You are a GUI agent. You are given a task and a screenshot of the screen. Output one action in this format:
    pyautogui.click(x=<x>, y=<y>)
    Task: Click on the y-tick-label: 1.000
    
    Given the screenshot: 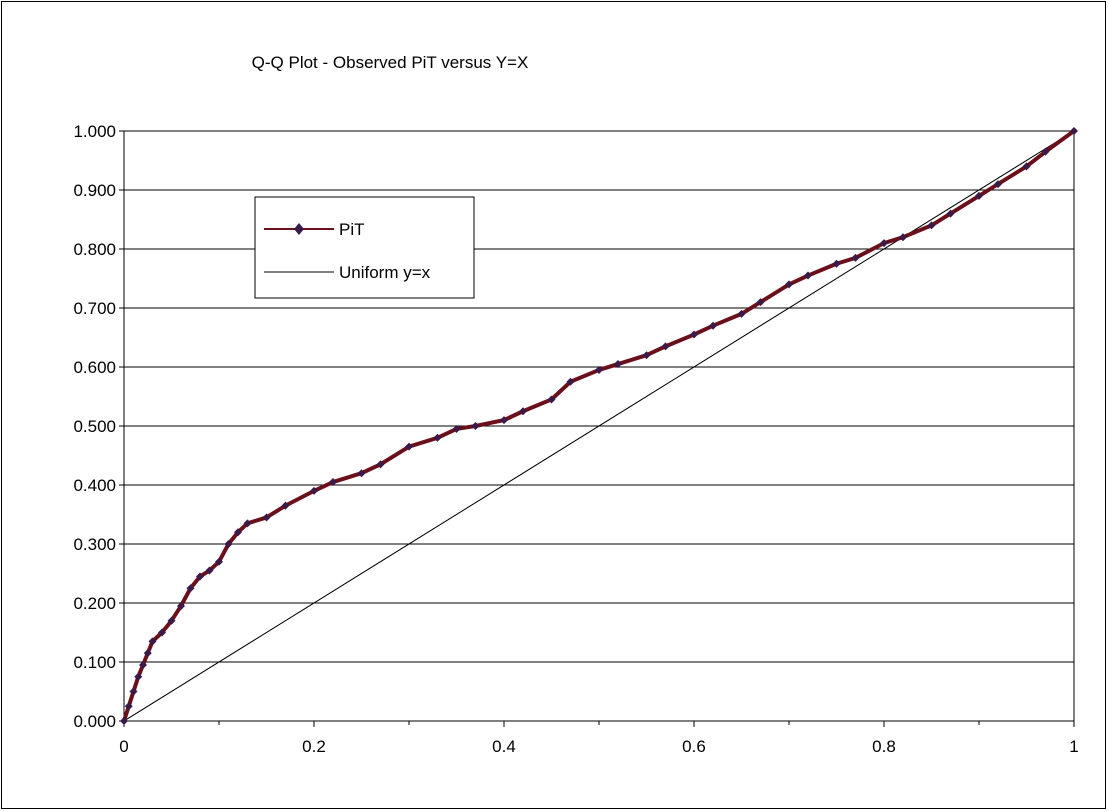 What is the action you would take?
    pyautogui.click(x=94, y=131)
    